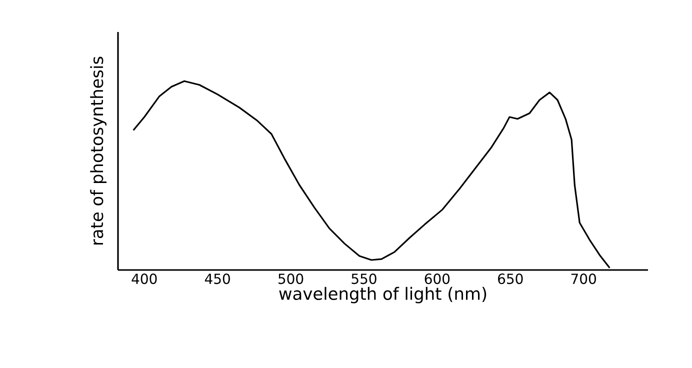 Image resolution: width=692 pixels, height=368 pixels. What do you see at coordinates (144, 279) in the screenshot?
I see `x-tick-label: 400` at bounding box center [144, 279].